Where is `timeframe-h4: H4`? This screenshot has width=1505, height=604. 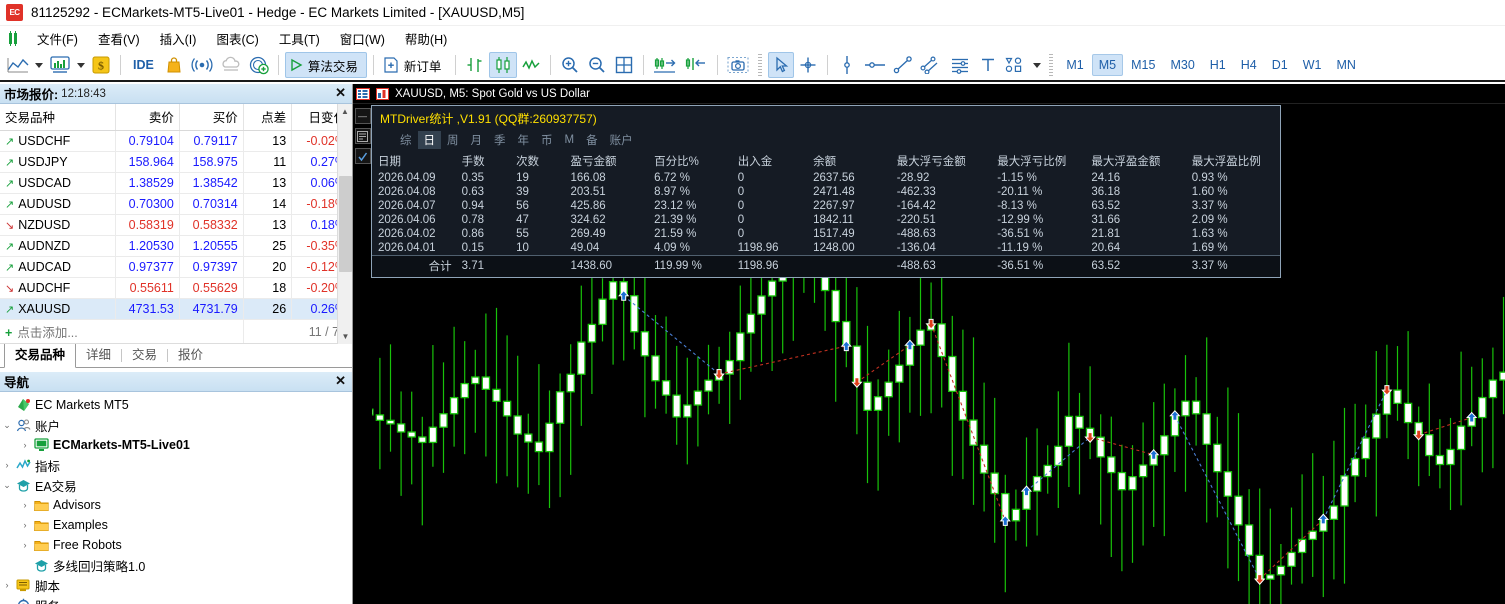 timeframe-h4: H4 is located at coordinates (1248, 65).